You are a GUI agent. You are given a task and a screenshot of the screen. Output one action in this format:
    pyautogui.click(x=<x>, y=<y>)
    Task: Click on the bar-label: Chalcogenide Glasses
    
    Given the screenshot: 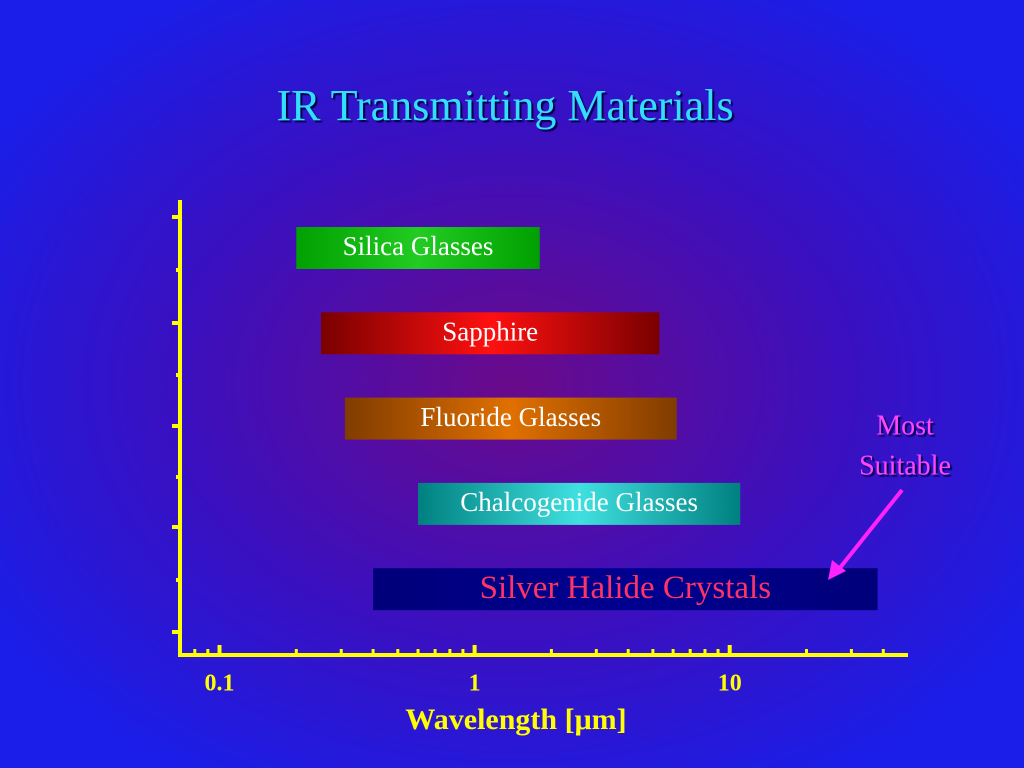 What is the action you would take?
    pyautogui.click(x=579, y=502)
    